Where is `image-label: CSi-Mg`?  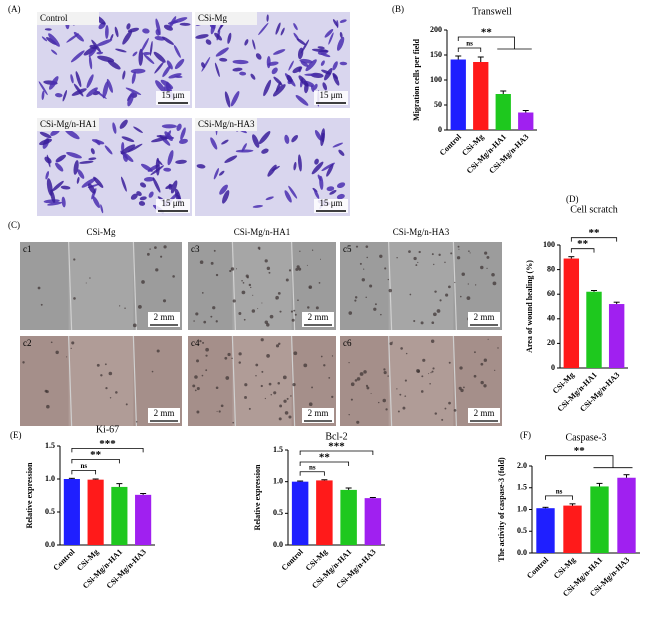 image-label: CSi-Mg is located at coordinates (213, 18).